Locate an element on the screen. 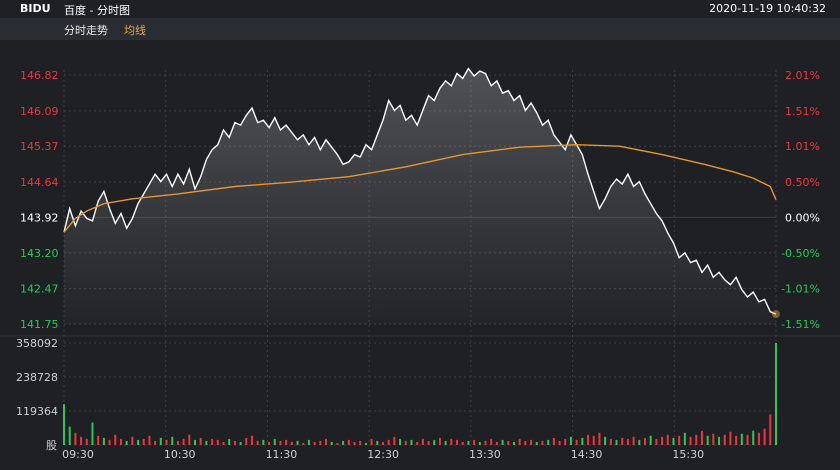 Image resolution: width=840 pixels, height=470 pixels. time-tick-label: 09:30 is located at coordinates (78, 454).